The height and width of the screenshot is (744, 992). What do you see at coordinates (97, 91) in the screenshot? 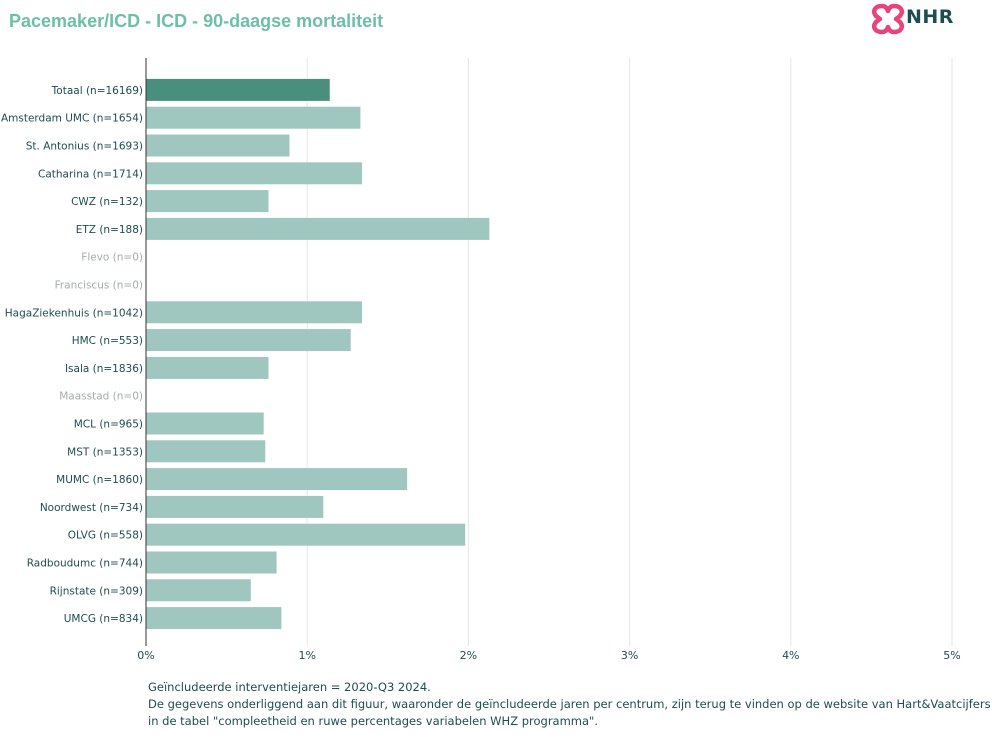
I see `category-label: Totaal (n=16169)` at bounding box center [97, 91].